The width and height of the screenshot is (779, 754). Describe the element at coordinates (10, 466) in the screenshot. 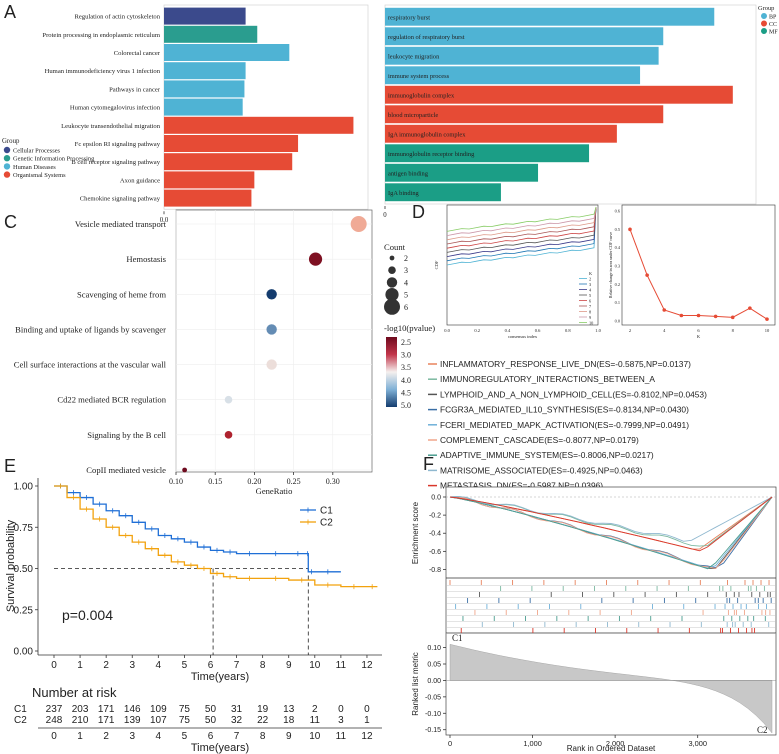

I see `panel-label-e: E` at that location.